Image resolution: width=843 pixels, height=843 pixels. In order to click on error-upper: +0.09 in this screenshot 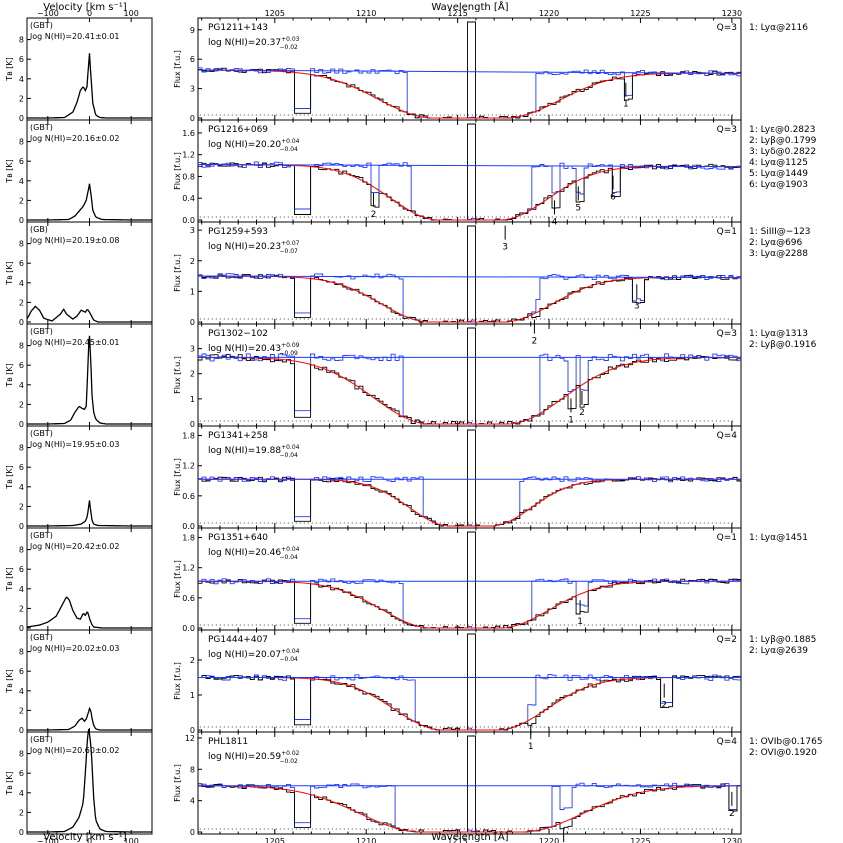, I will do `click(290, 345)`.